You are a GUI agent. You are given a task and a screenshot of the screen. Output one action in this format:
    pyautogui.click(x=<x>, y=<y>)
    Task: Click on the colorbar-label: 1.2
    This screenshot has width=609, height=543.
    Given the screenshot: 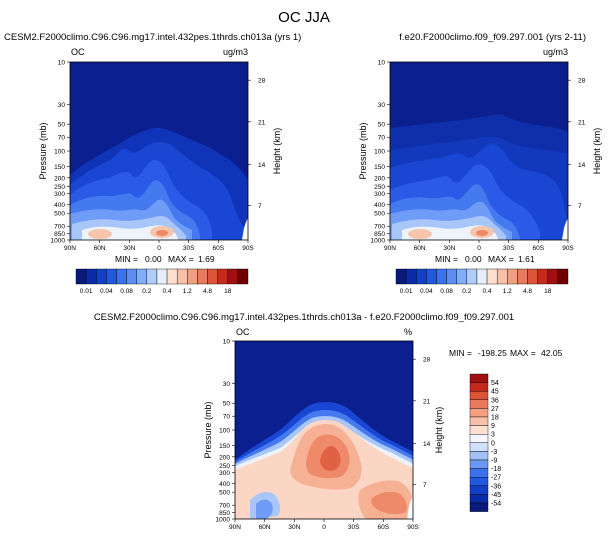 What is the action you would take?
    pyautogui.click(x=187, y=291)
    